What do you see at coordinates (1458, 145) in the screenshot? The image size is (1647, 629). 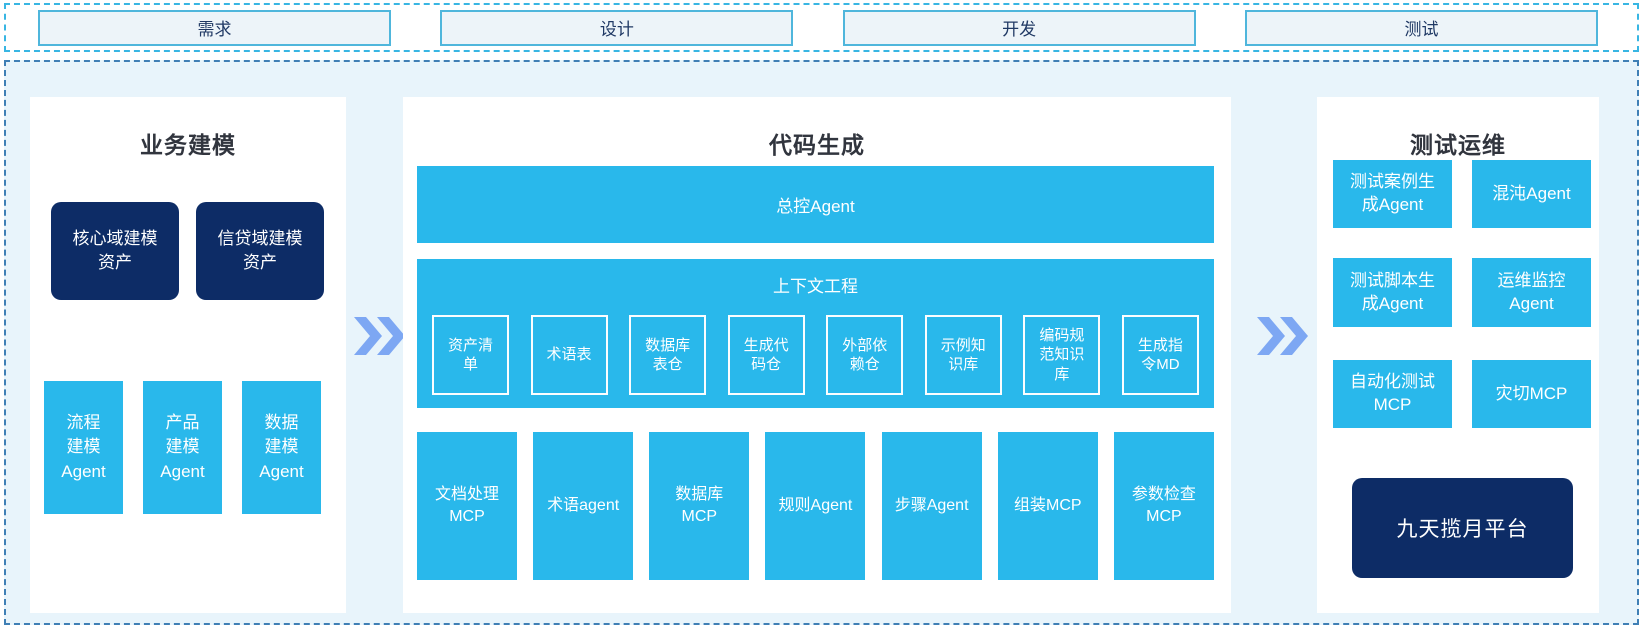 I see `test-ops-title: 测试运维` at bounding box center [1458, 145].